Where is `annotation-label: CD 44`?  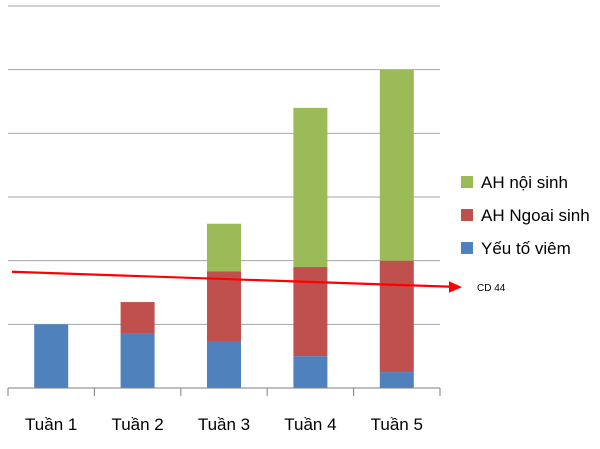 annotation-label: CD 44 is located at coordinates (491, 288).